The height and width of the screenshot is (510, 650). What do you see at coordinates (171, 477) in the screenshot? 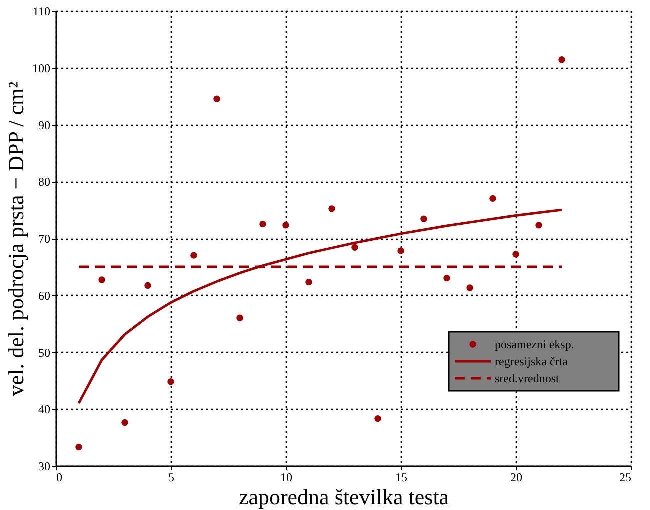
I see `x-tick-label: 5` at bounding box center [171, 477].